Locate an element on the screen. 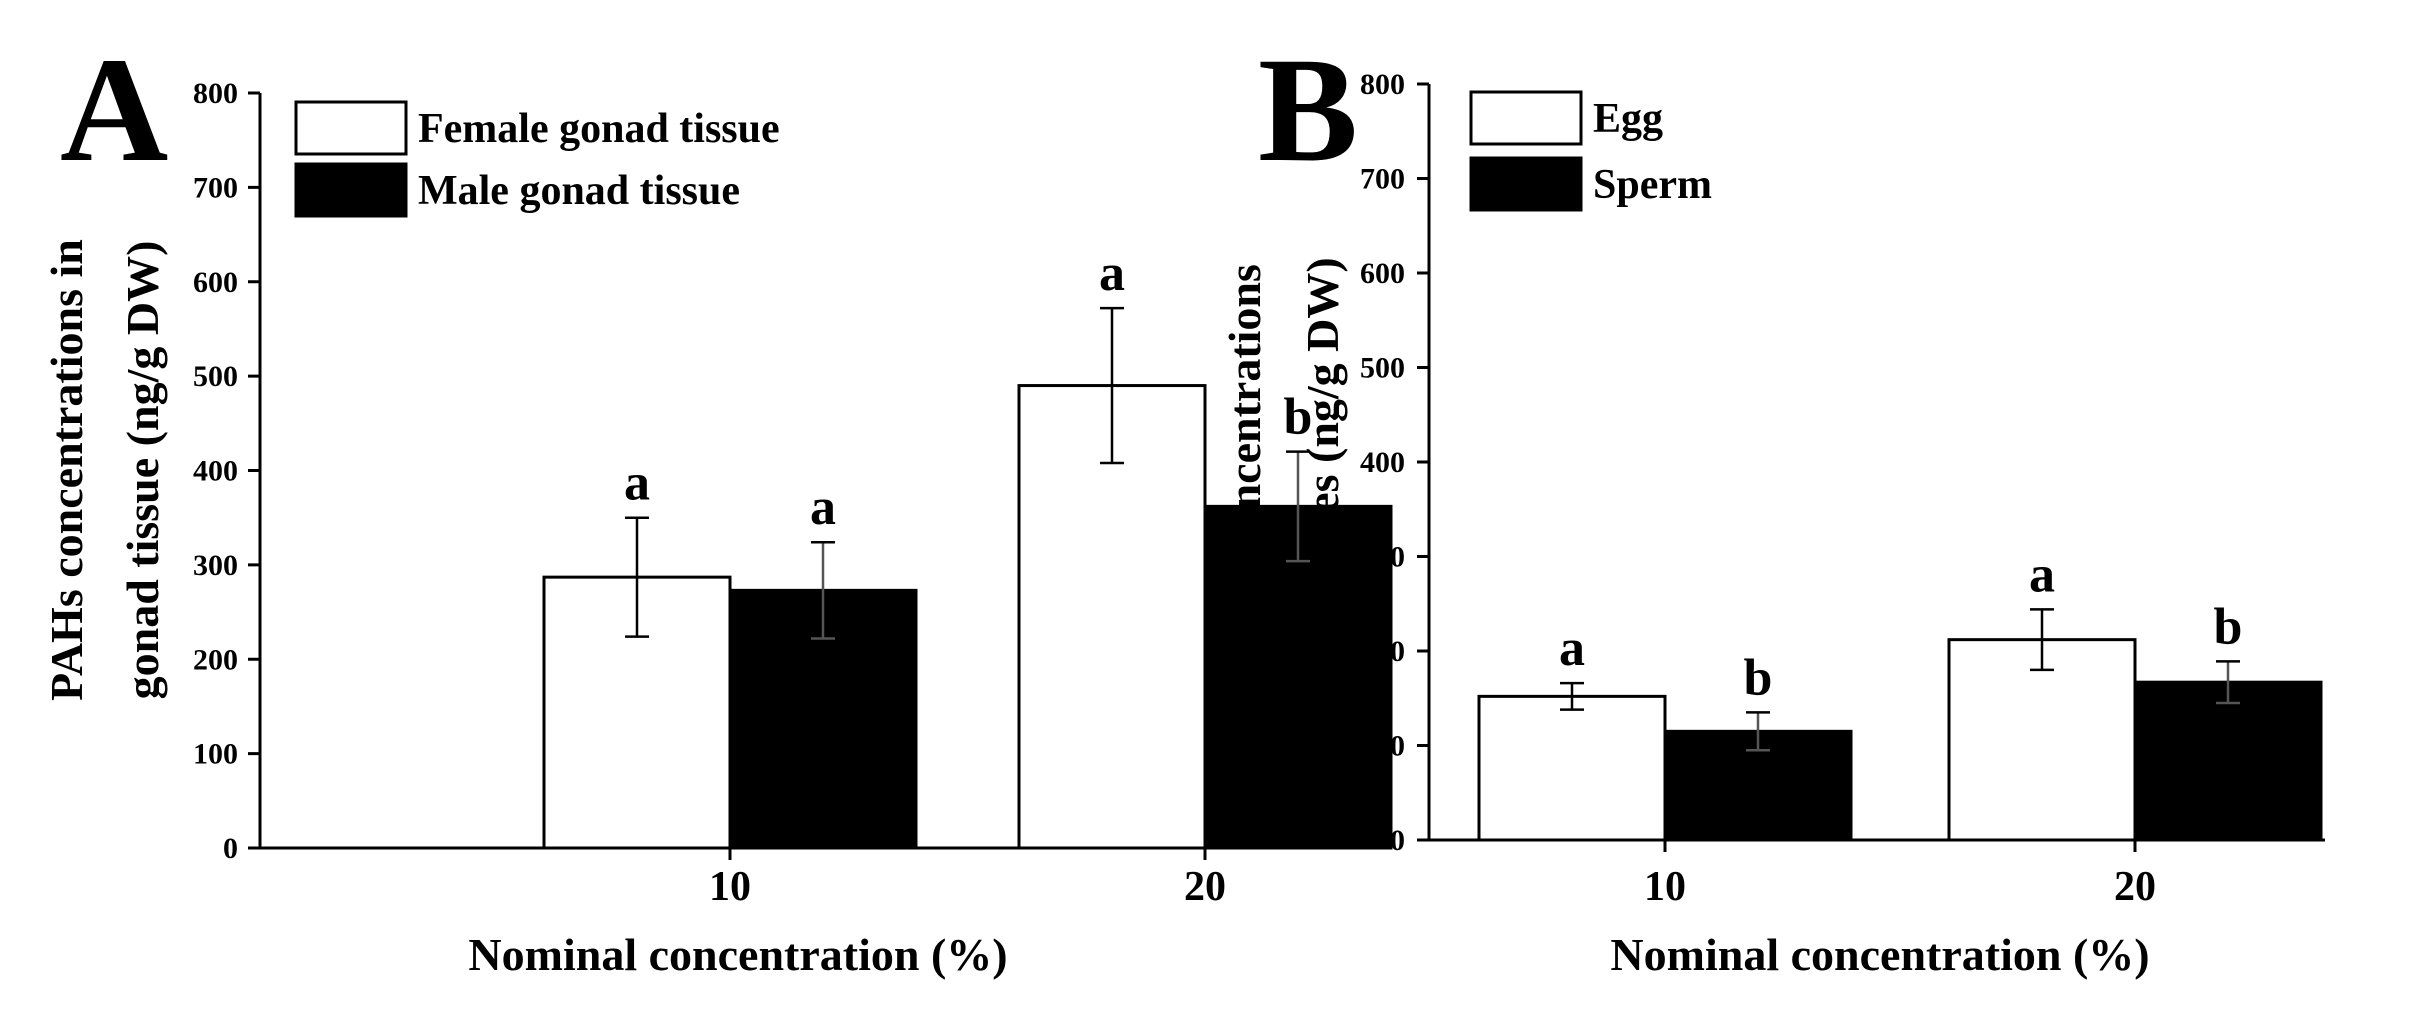  panel-label: A is located at coordinates (114, 110).